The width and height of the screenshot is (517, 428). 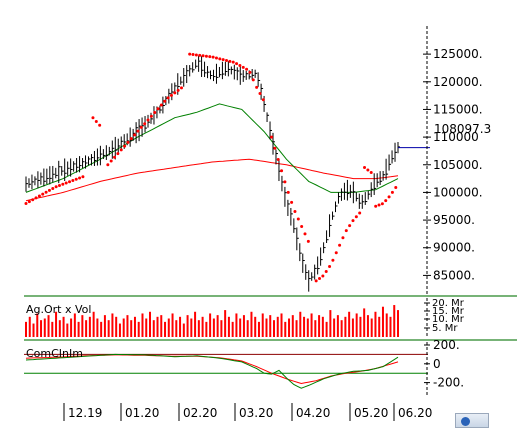 What do you see at coordinates (472, 128) in the screenshot?
I see `last-value-box` at bounding box center [472, 128].